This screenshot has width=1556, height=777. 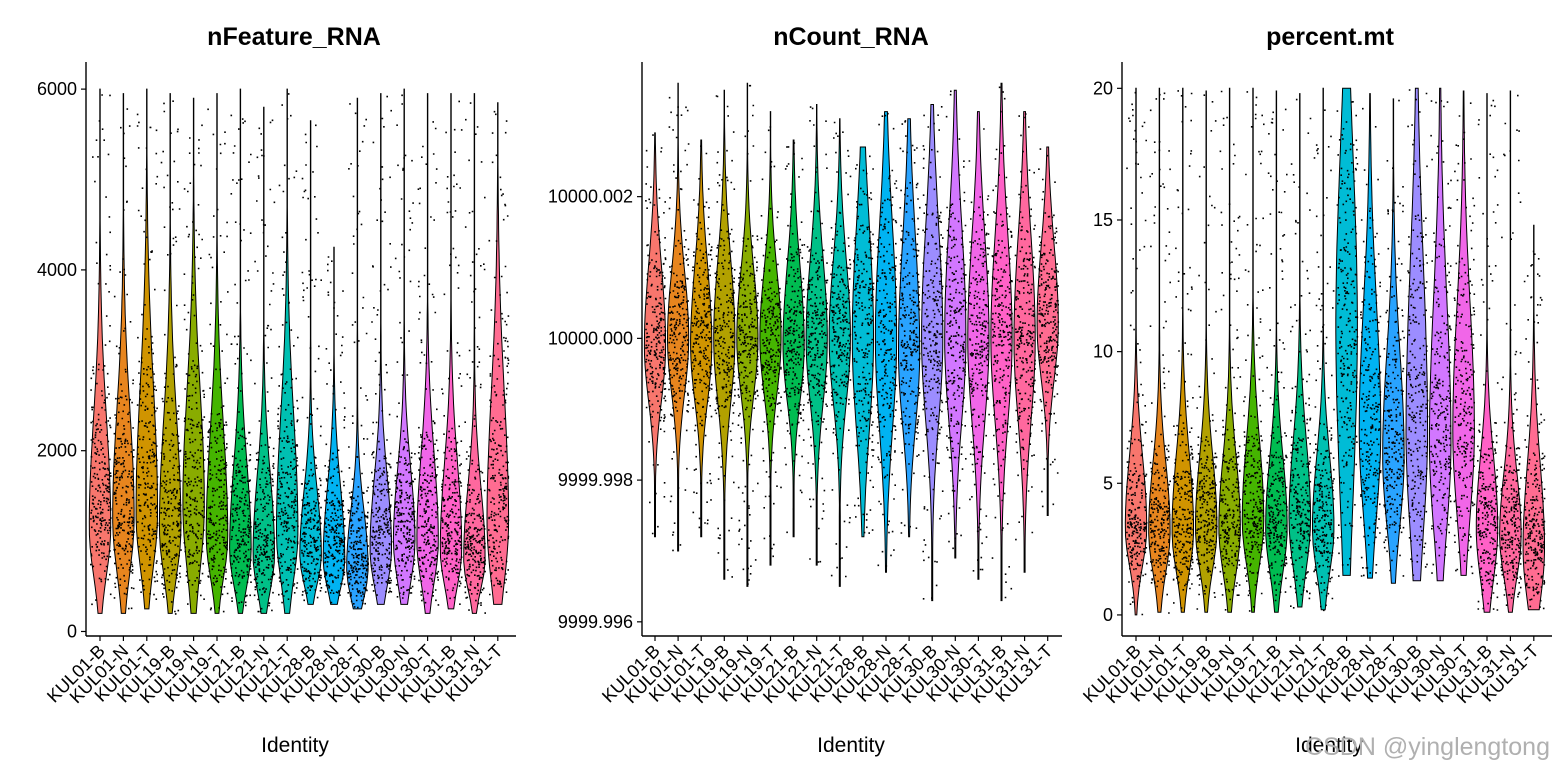 I want to click on violin-kul01-b, so click(x=100, y=351).